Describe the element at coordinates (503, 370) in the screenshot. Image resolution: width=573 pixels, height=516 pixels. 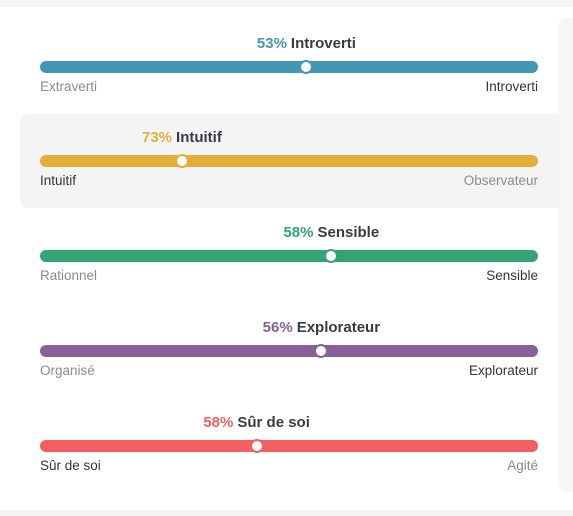
I see `trait-right-label: Explorateur` at that location.